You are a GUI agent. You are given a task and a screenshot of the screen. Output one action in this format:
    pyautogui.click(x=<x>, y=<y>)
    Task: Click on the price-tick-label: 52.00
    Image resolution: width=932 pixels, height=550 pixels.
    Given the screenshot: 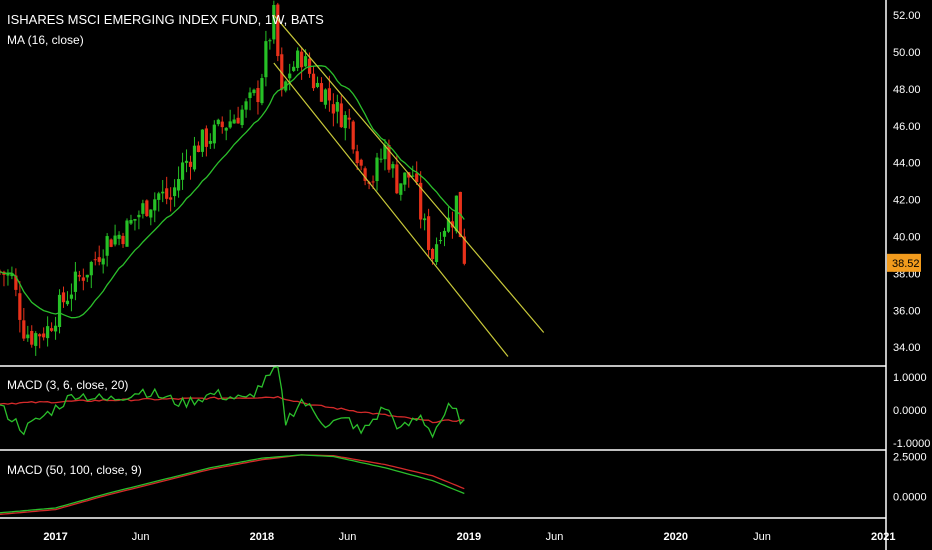 What is the action you would take?
    pyautogui.click(x=907, y=16)
    